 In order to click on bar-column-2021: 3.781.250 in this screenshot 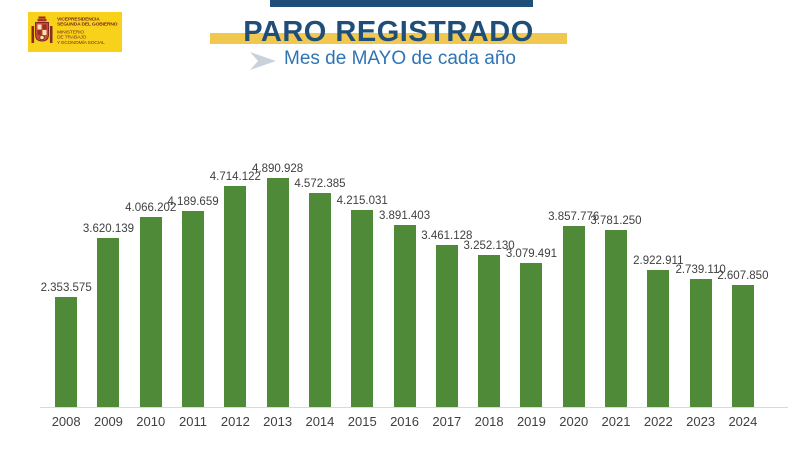, I will do `click(616, 267)`.